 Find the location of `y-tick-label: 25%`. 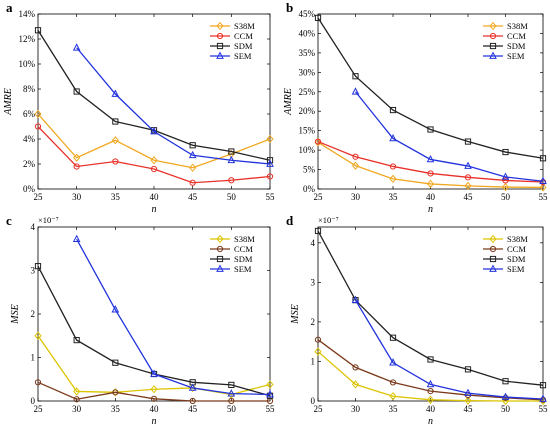

y-tick-label: 25% is located at coordinates (307, 92).